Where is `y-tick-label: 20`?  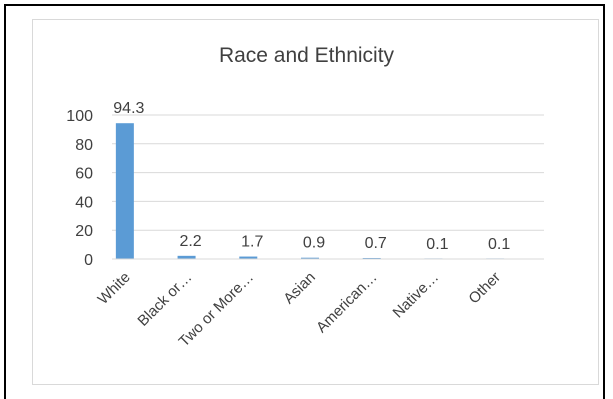
y-tick-label: 20 is located at coordinates (84, 231).